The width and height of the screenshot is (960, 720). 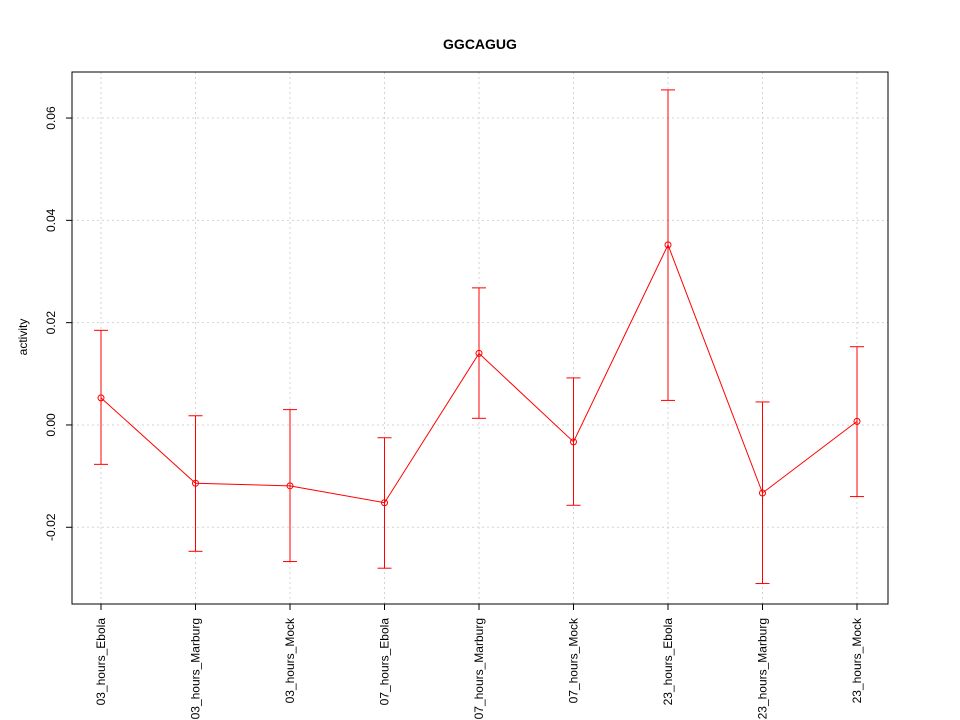 I want to click on x-tick-label: 23_hours_Marburg, so click(x=763, y=668).